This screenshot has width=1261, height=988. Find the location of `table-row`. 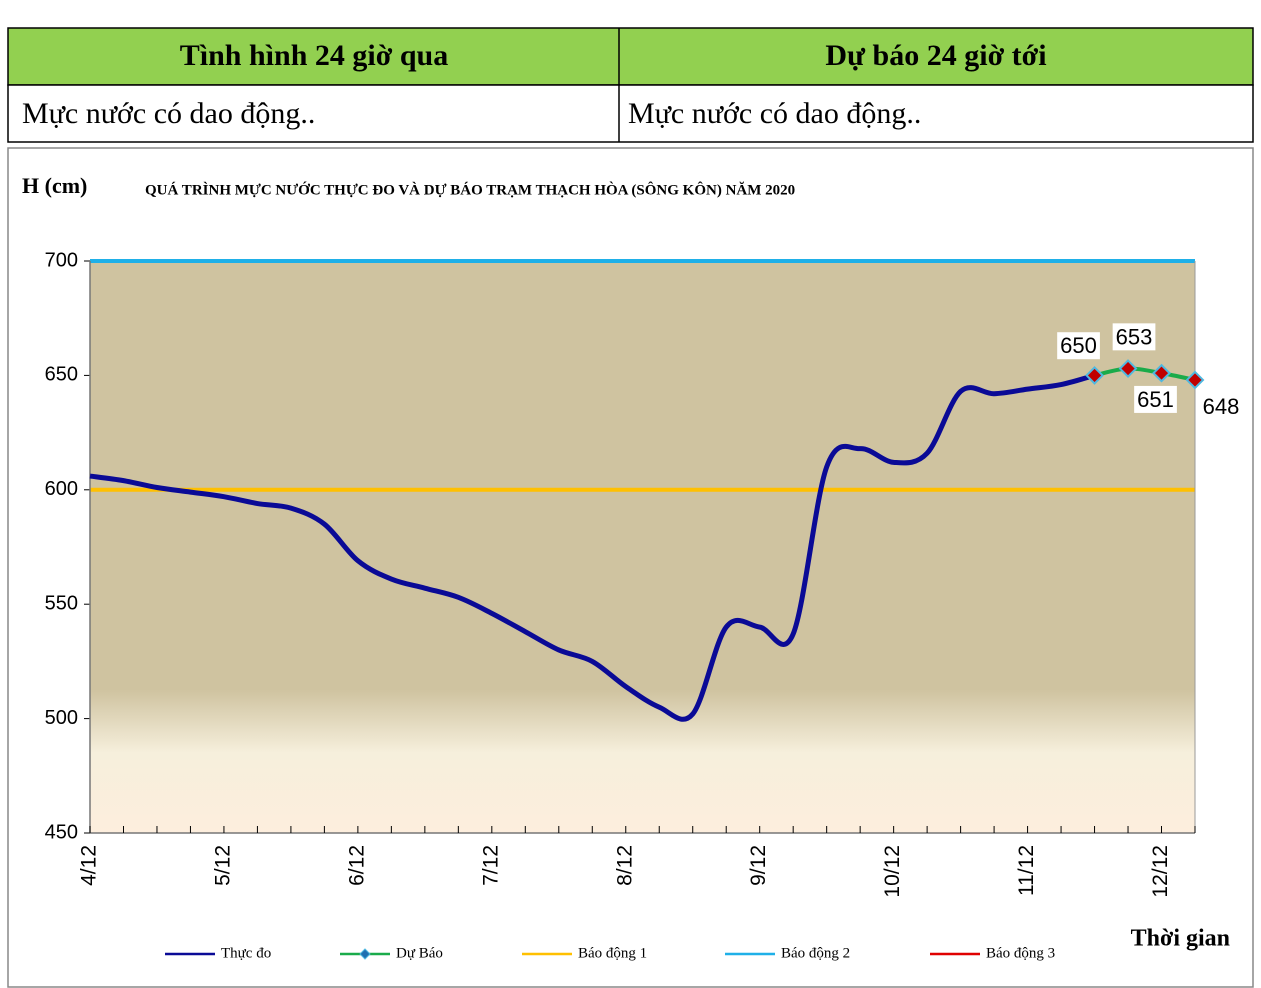

table-row is located at coordinates (630, 113).